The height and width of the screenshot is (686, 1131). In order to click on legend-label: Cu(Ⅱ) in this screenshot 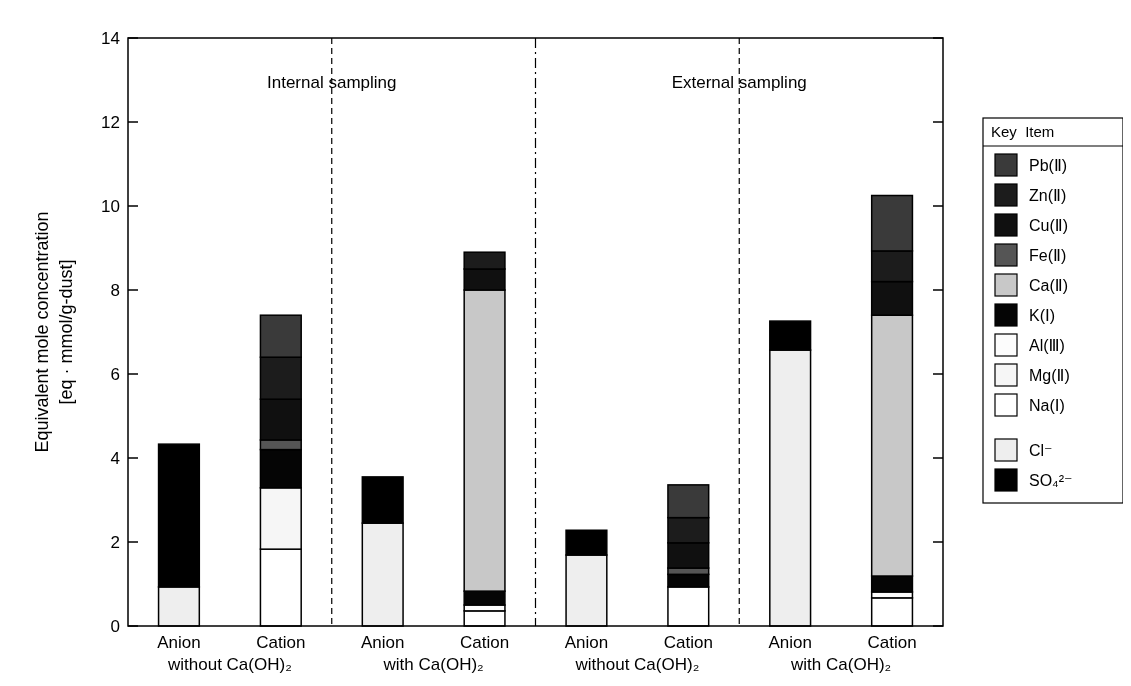, I will do `click(1048, 225)`.